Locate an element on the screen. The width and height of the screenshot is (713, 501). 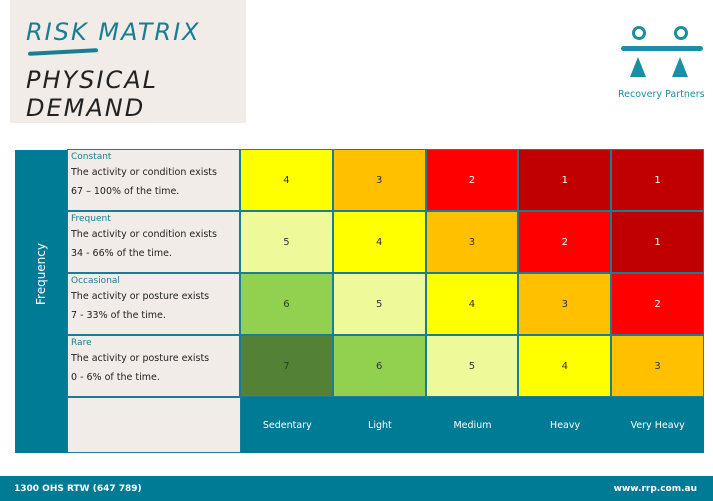
column-label: Medium is located at coordinates (472, 425).